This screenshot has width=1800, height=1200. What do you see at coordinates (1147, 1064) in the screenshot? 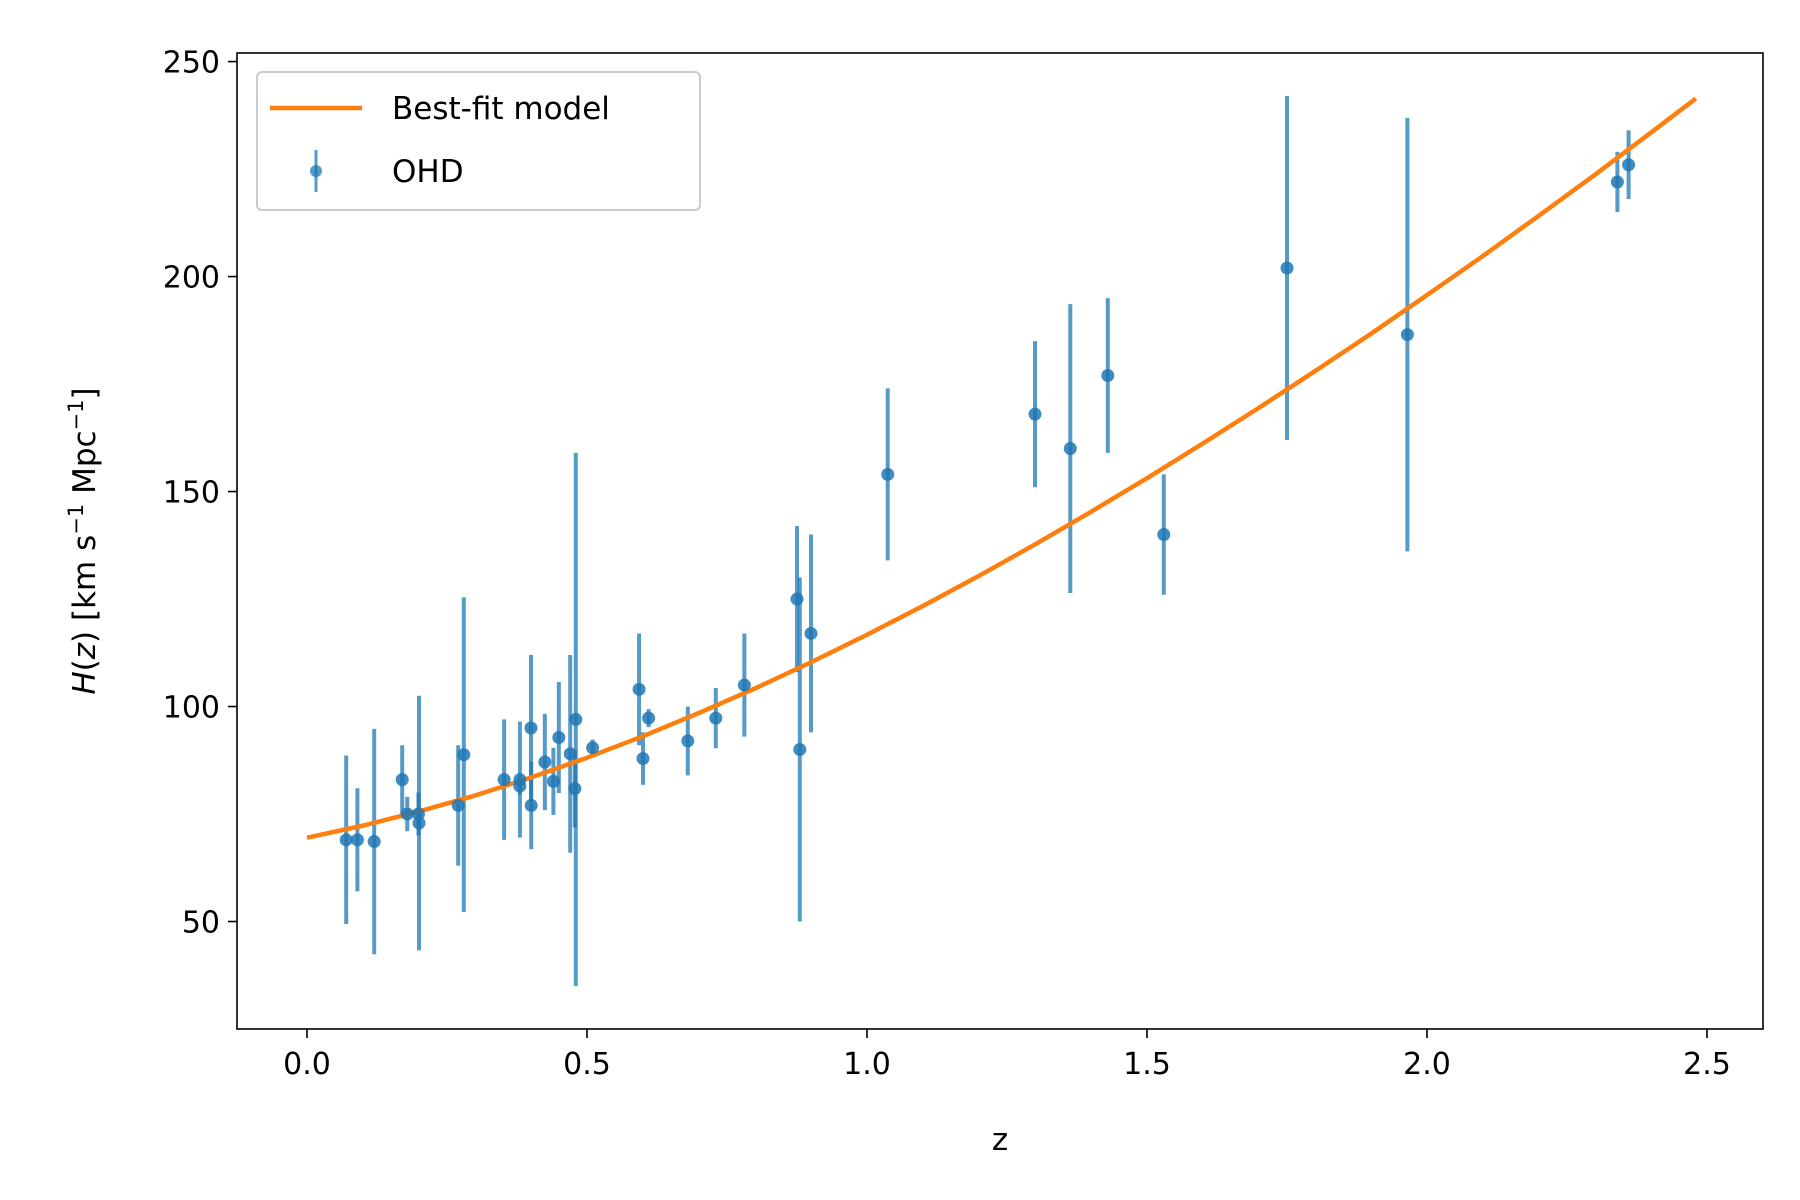
I see `x-tick-label-3: 1.5` at bounding box center [1147, 1064].